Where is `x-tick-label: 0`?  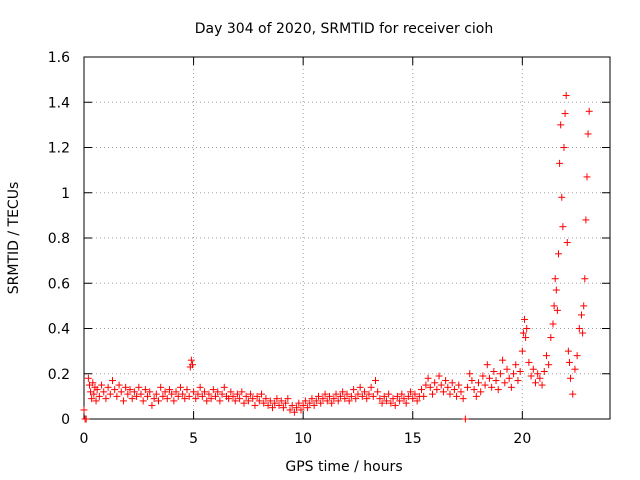
x-tick-label: 0 is located at coordinates (84, 439).